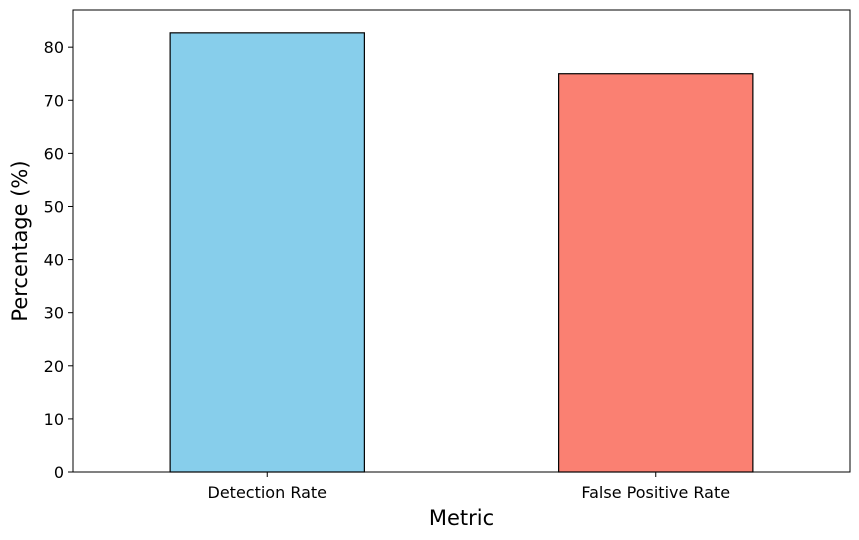  What do you see at coordinates (54, 153) in the screenshot?
I see `y-tick-label: 60` at bounding box center [54, 153].